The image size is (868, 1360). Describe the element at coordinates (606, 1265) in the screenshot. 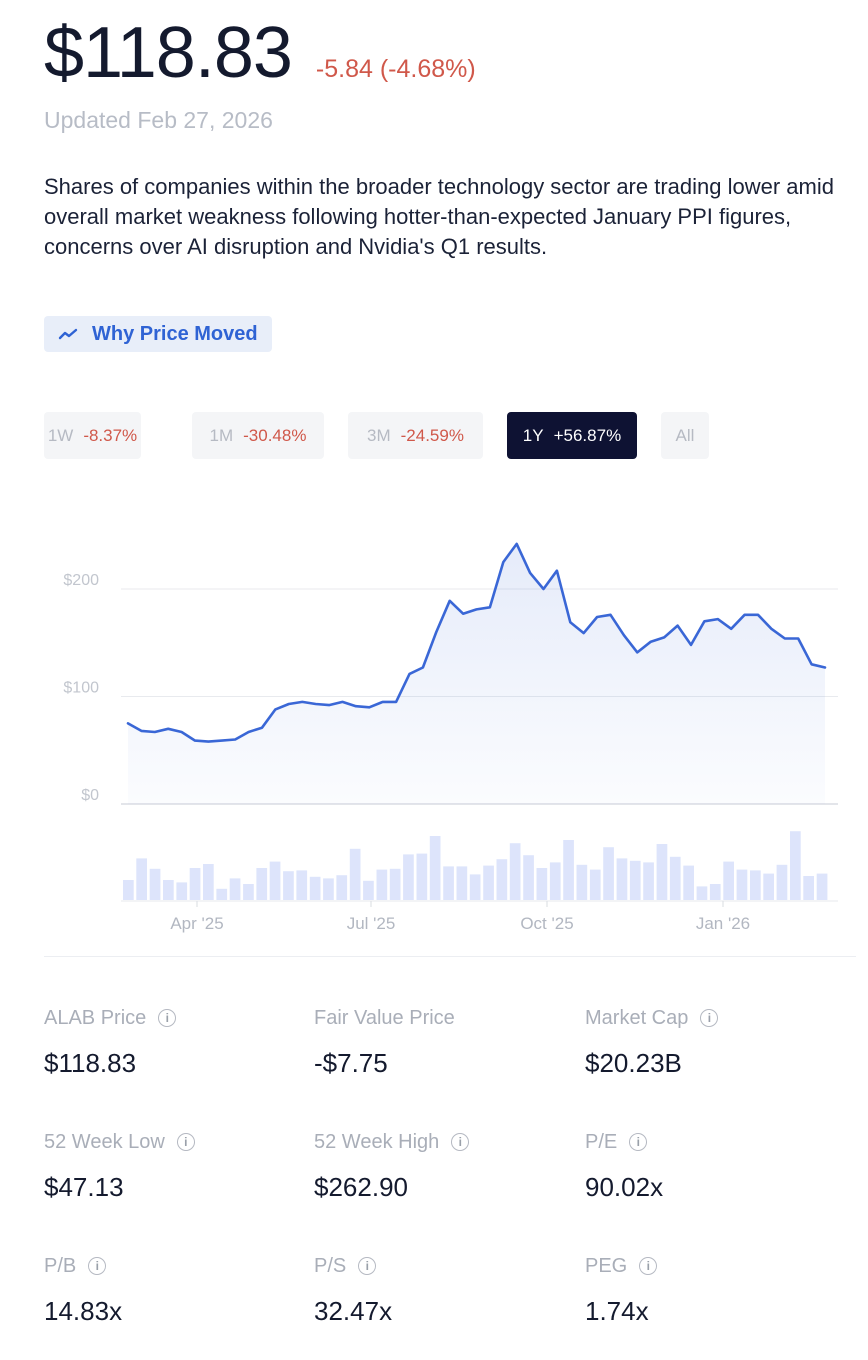

I see `stat-label-text: PEG` at that location.